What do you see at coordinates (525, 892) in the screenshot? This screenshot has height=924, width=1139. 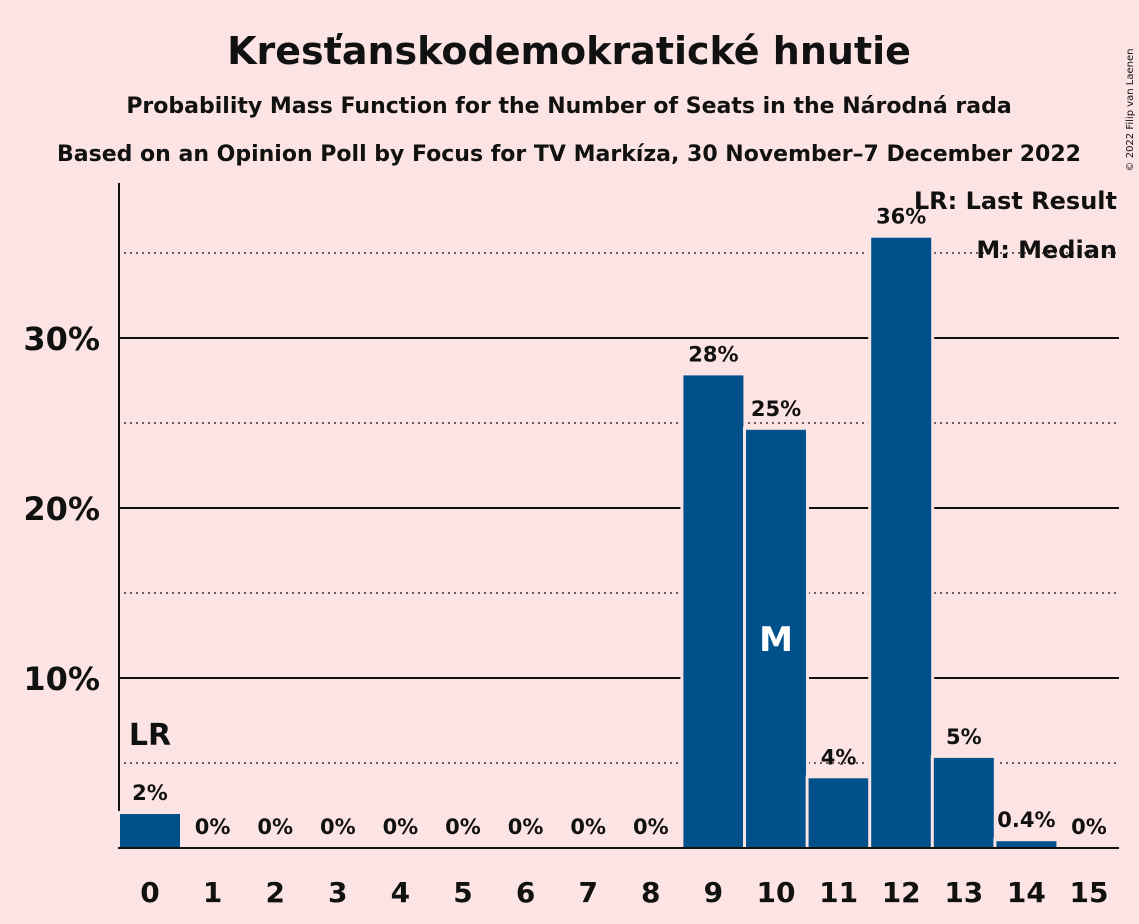 I see `x-tick-label: 6` at bounding box center [525, 892].